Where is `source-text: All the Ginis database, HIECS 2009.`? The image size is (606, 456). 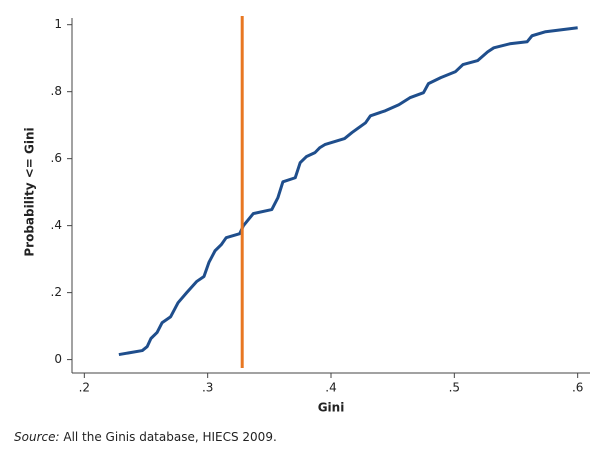
source-text: All the Ginis database, HIECS 2009. is located at coordinates (170, 437).